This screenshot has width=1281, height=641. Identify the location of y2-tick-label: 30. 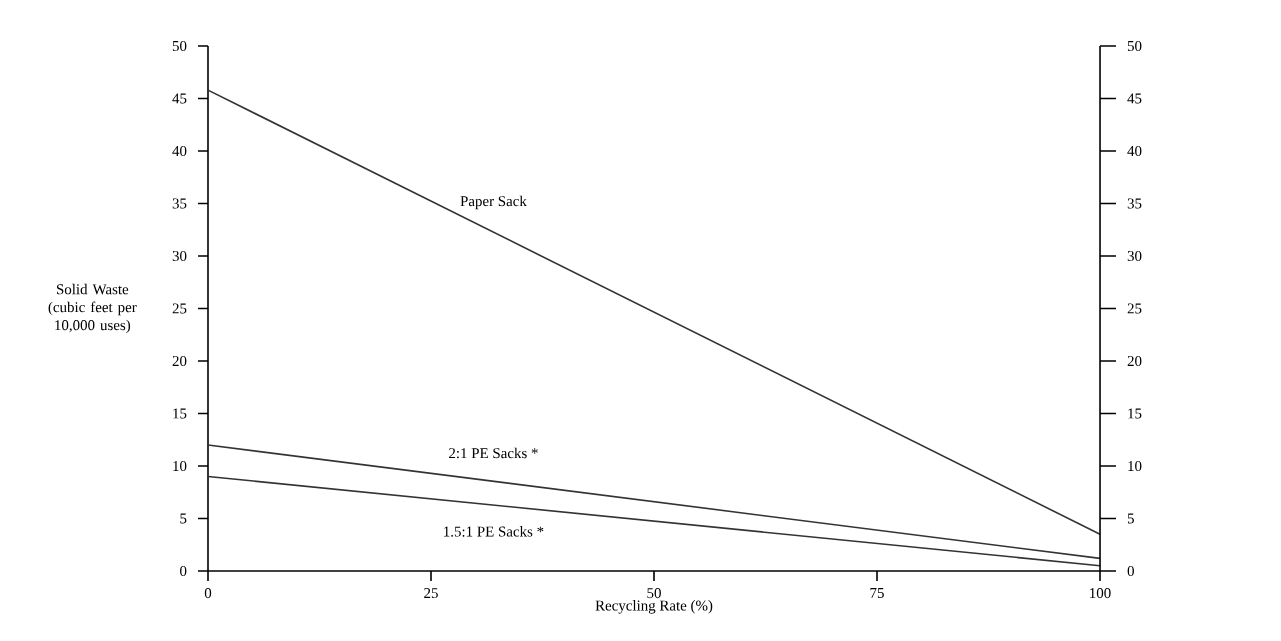
(1134, 256).